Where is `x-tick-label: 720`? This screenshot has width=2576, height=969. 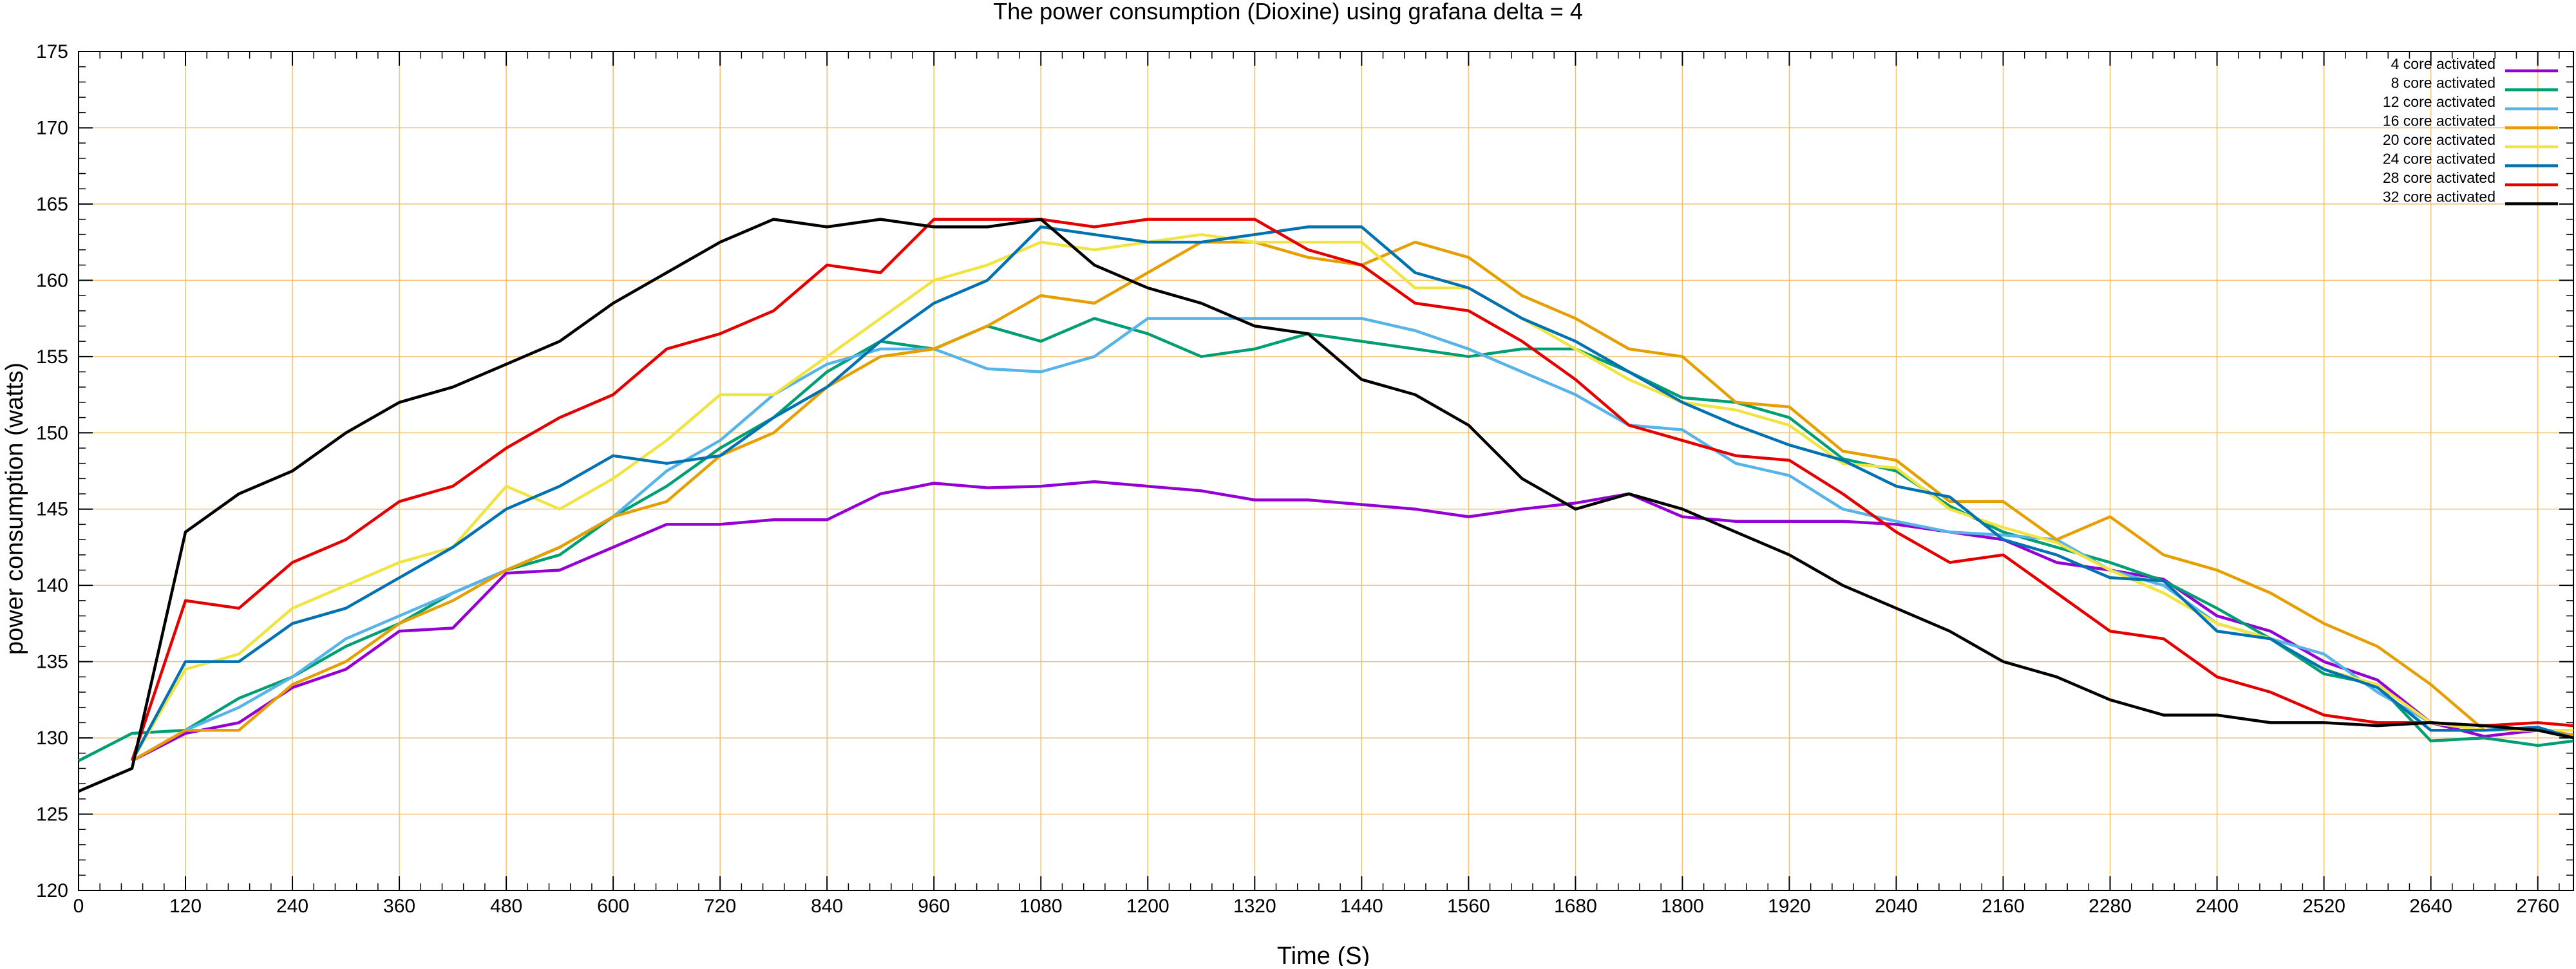
x-tick-label: 720 is located at coordinates (720, 906).